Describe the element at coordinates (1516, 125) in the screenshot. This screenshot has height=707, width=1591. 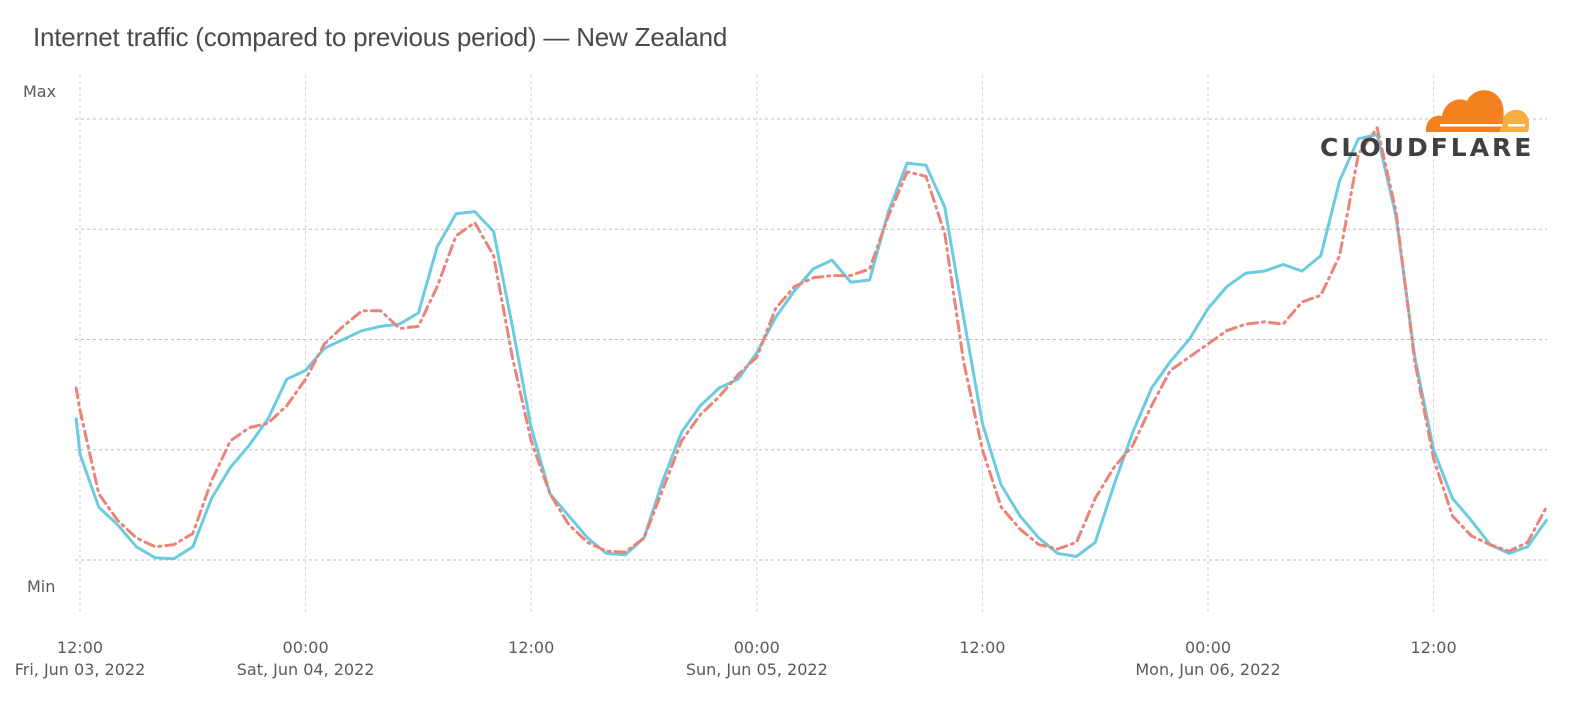
I see `cloud-highlight-line-small` at that location.